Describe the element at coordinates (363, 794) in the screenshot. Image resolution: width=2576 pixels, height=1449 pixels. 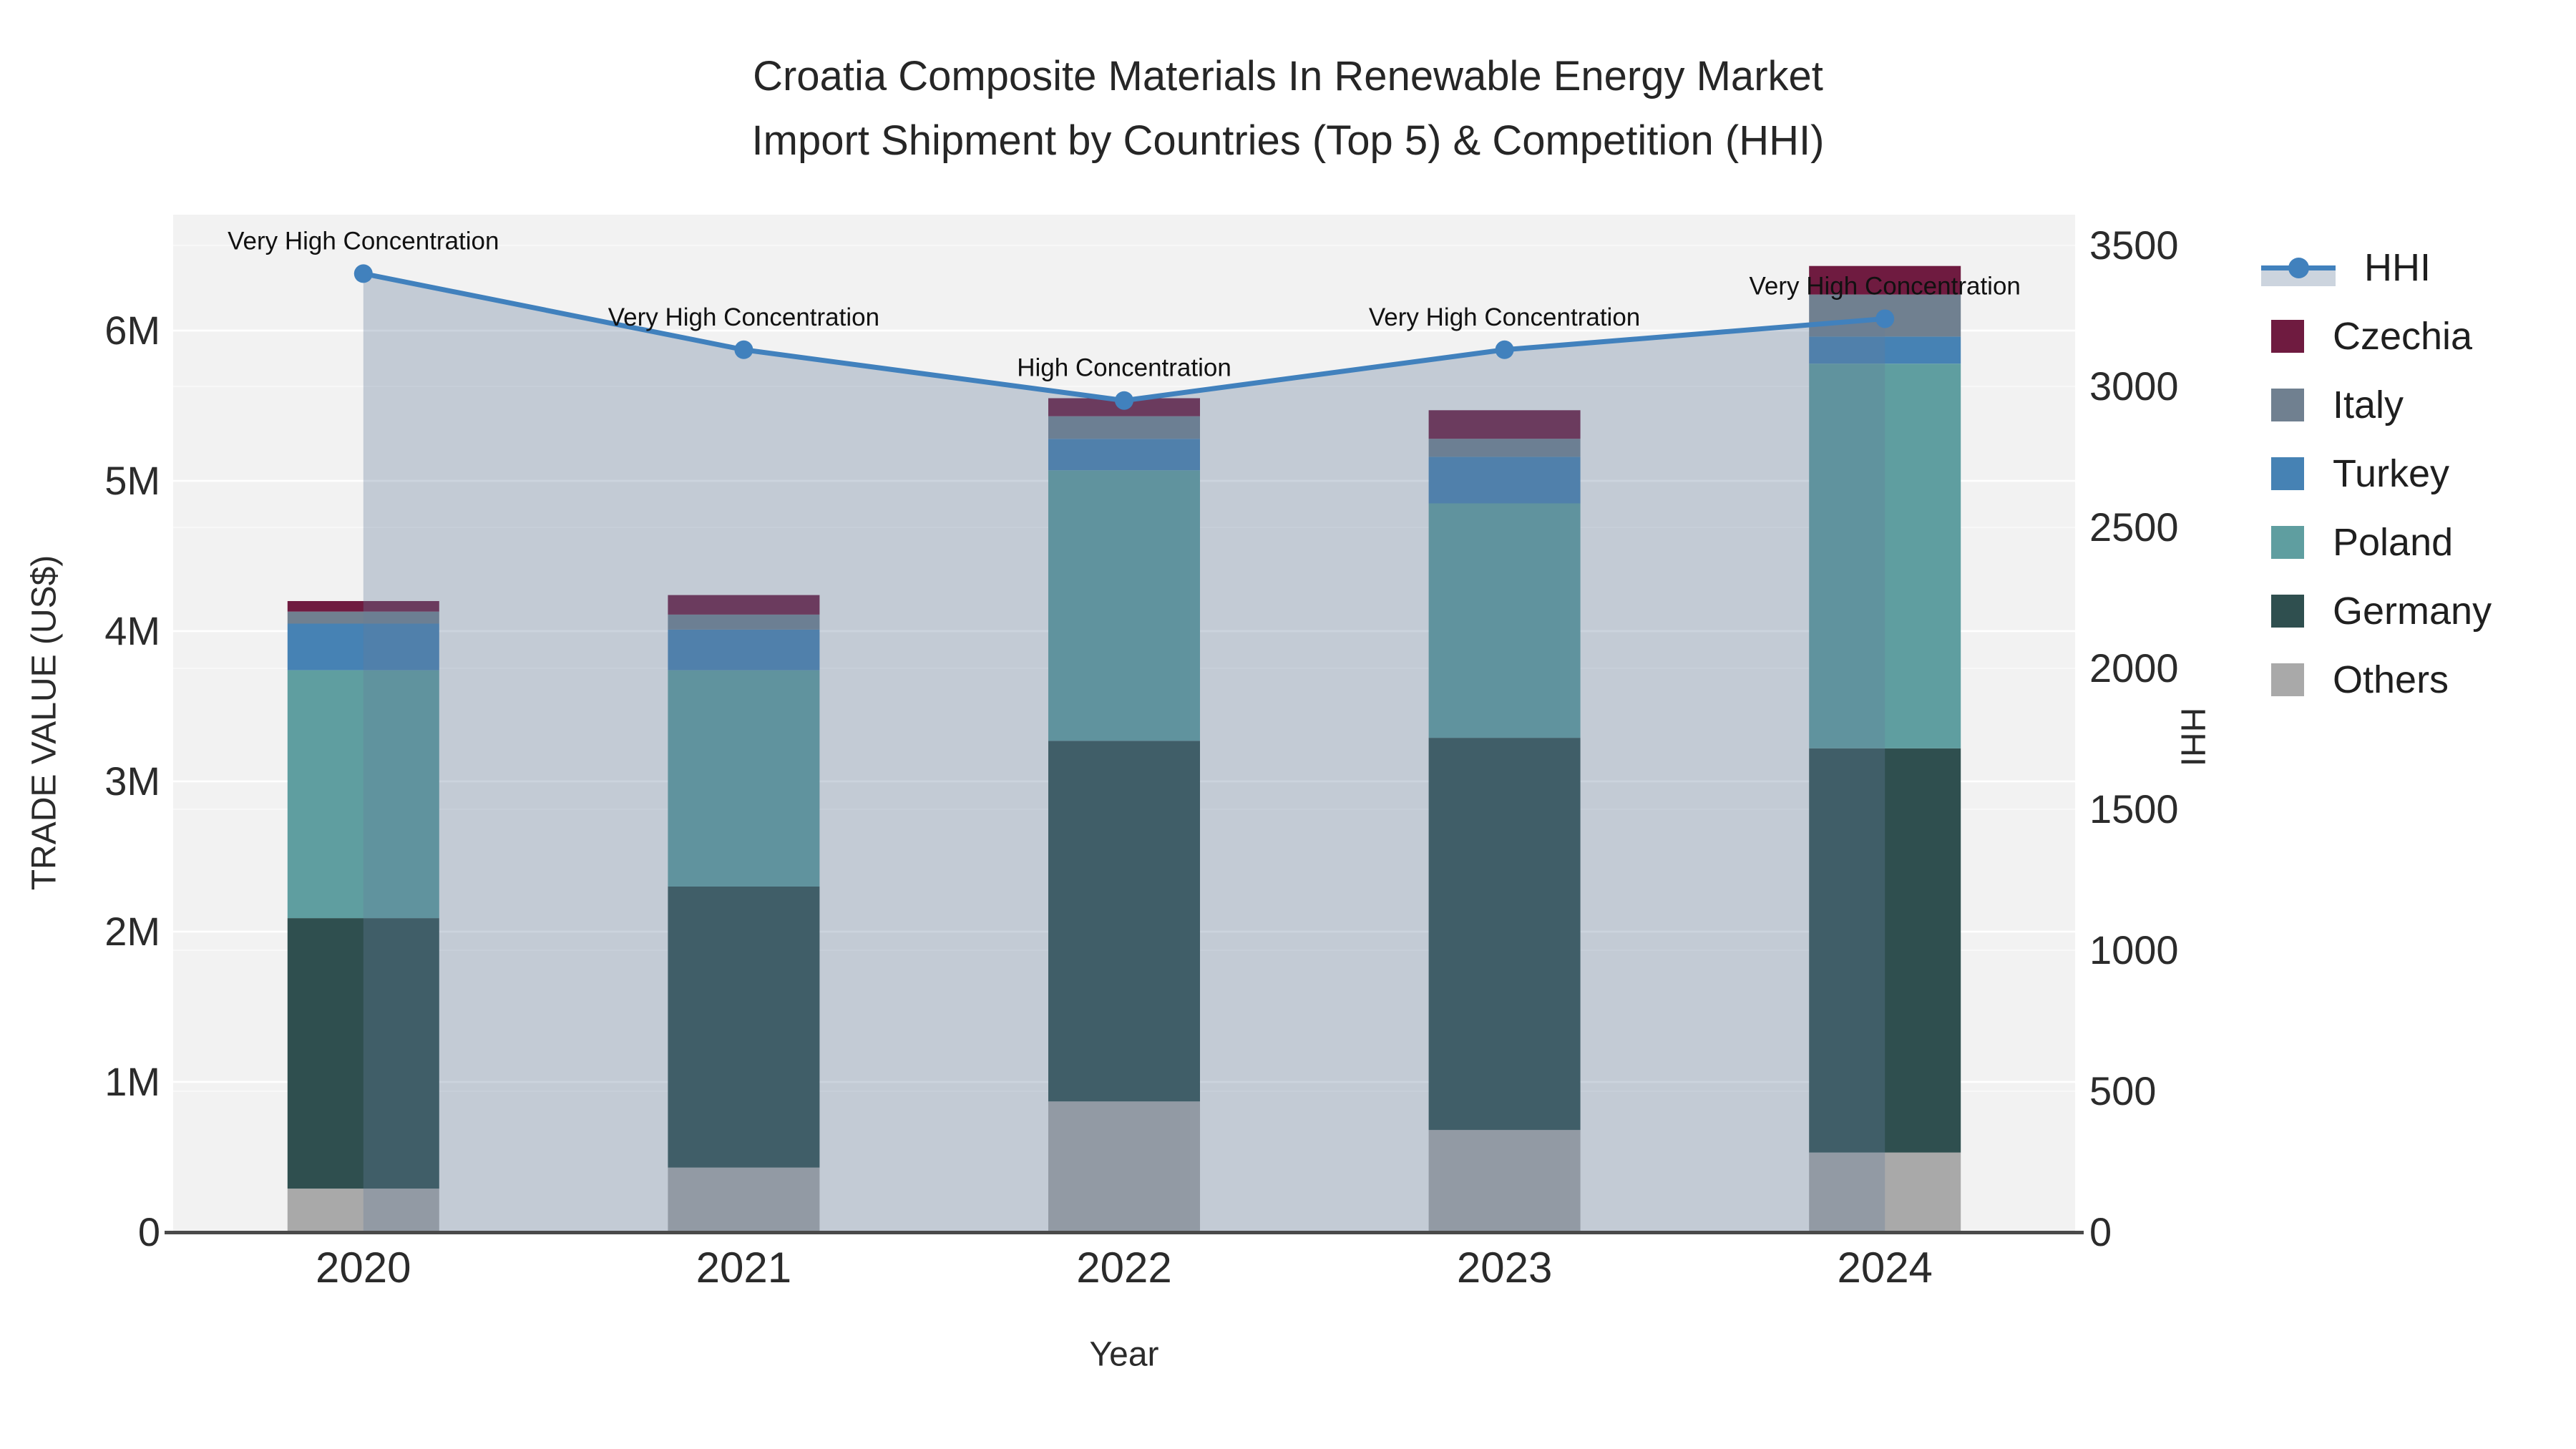
I see `bar-segment-2020-poland` at that location.